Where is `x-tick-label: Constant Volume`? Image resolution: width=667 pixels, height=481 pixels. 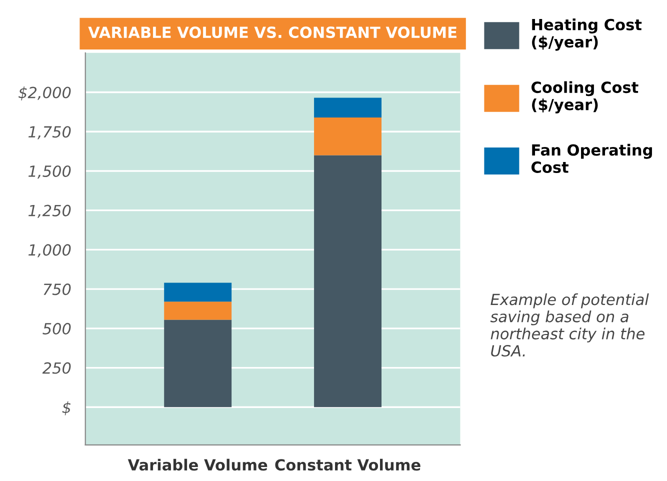 x-tick-label: Constant Volume is located at coordinates (347, 464).